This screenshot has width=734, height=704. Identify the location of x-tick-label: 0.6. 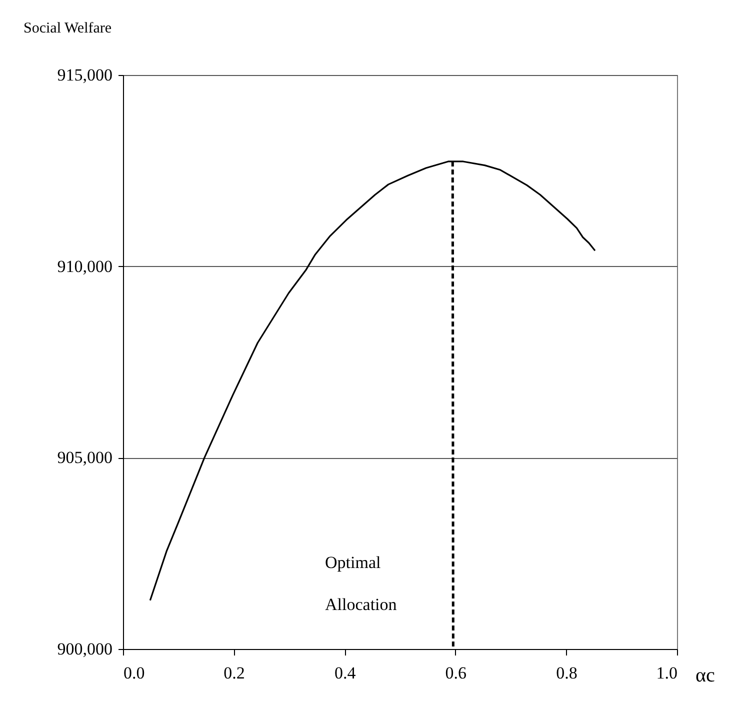
(456, 673).